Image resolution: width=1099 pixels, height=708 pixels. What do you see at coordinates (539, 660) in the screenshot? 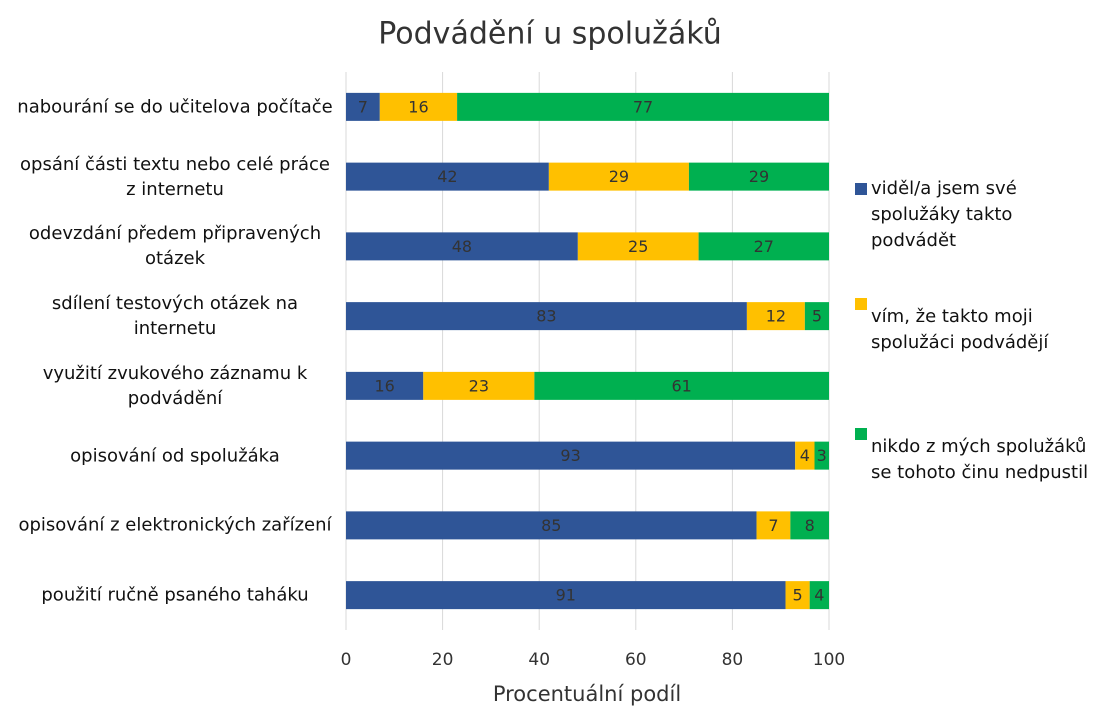
I see `x-tick-label: 40` at bounding box center [539, 660].